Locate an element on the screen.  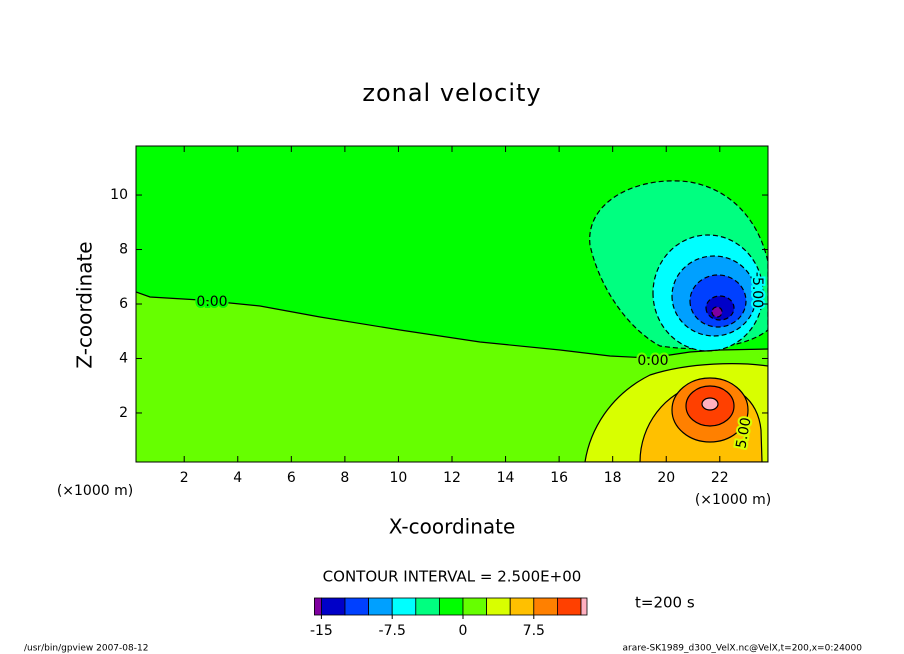
contour-interval: CONTOUR INTERVAL = 2.500E+00 is located at coordinates (452, 577).